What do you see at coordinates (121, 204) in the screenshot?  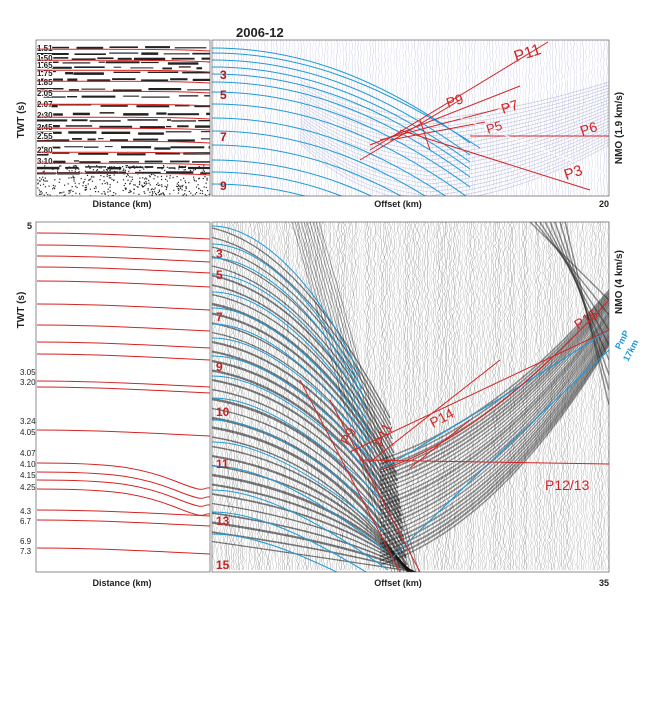 I see `top-left-x-axis-label: Distance (km)` at bounding box center [121, 204].